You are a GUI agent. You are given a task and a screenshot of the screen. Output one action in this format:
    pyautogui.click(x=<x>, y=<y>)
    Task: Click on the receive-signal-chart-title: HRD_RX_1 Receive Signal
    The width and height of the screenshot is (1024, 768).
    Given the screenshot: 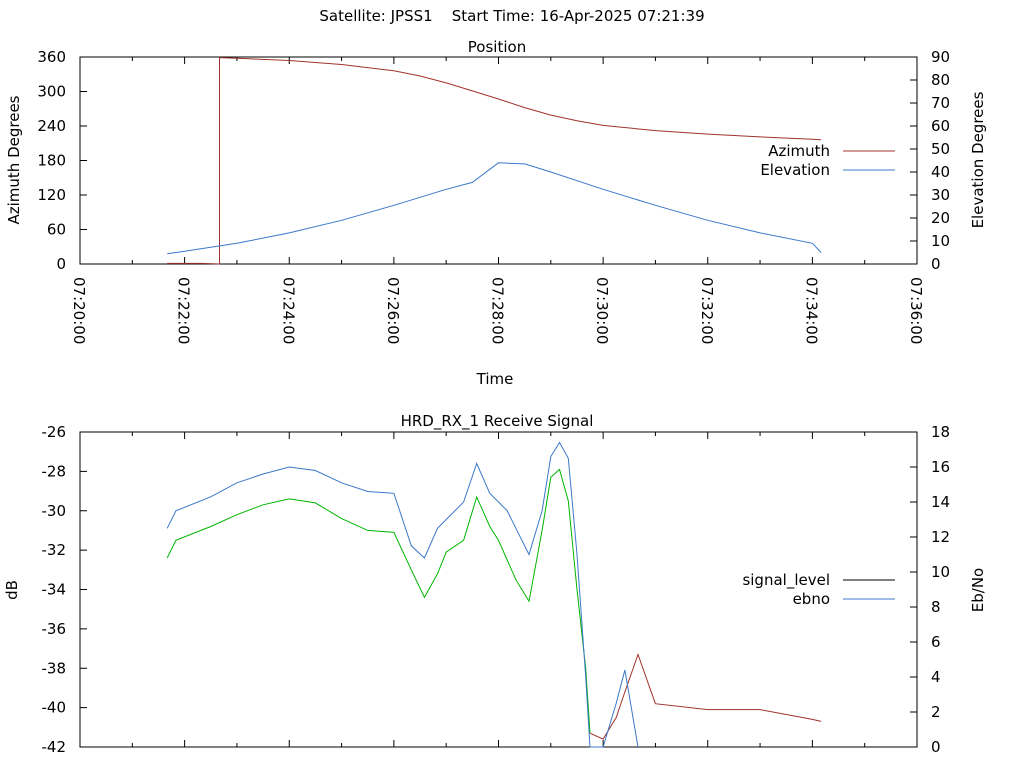 What is the action you would take?
    pyautogui.click(x=497, y=421)
    